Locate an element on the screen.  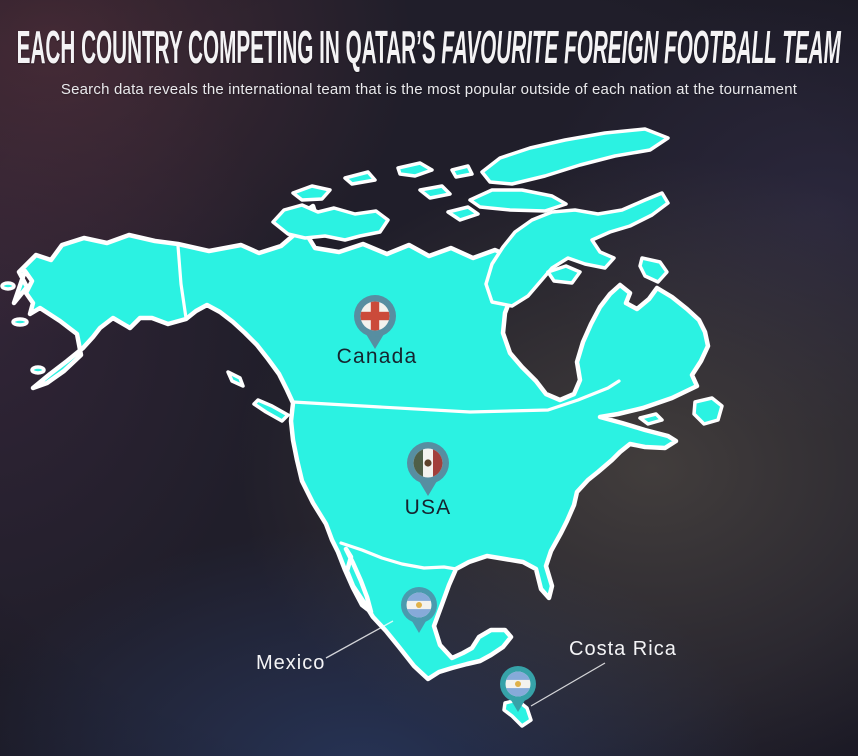
costa-rica-leader-line is located at coordinates (568, 684).